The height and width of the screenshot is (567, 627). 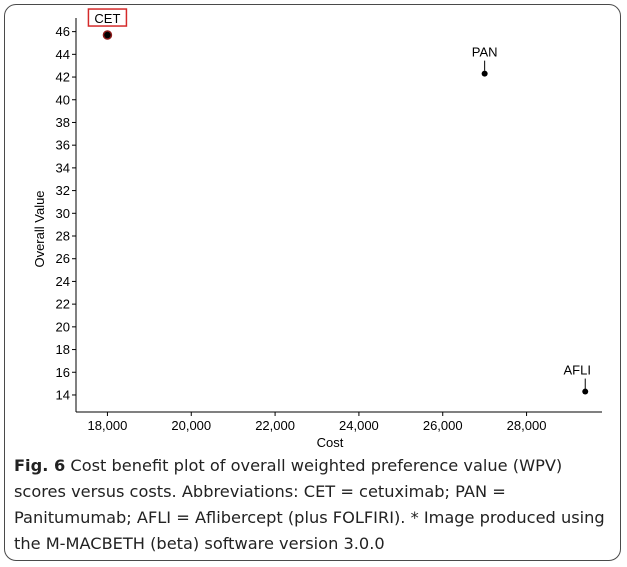 I want to click on point-label: AFLI, so click(x=577, y=370).